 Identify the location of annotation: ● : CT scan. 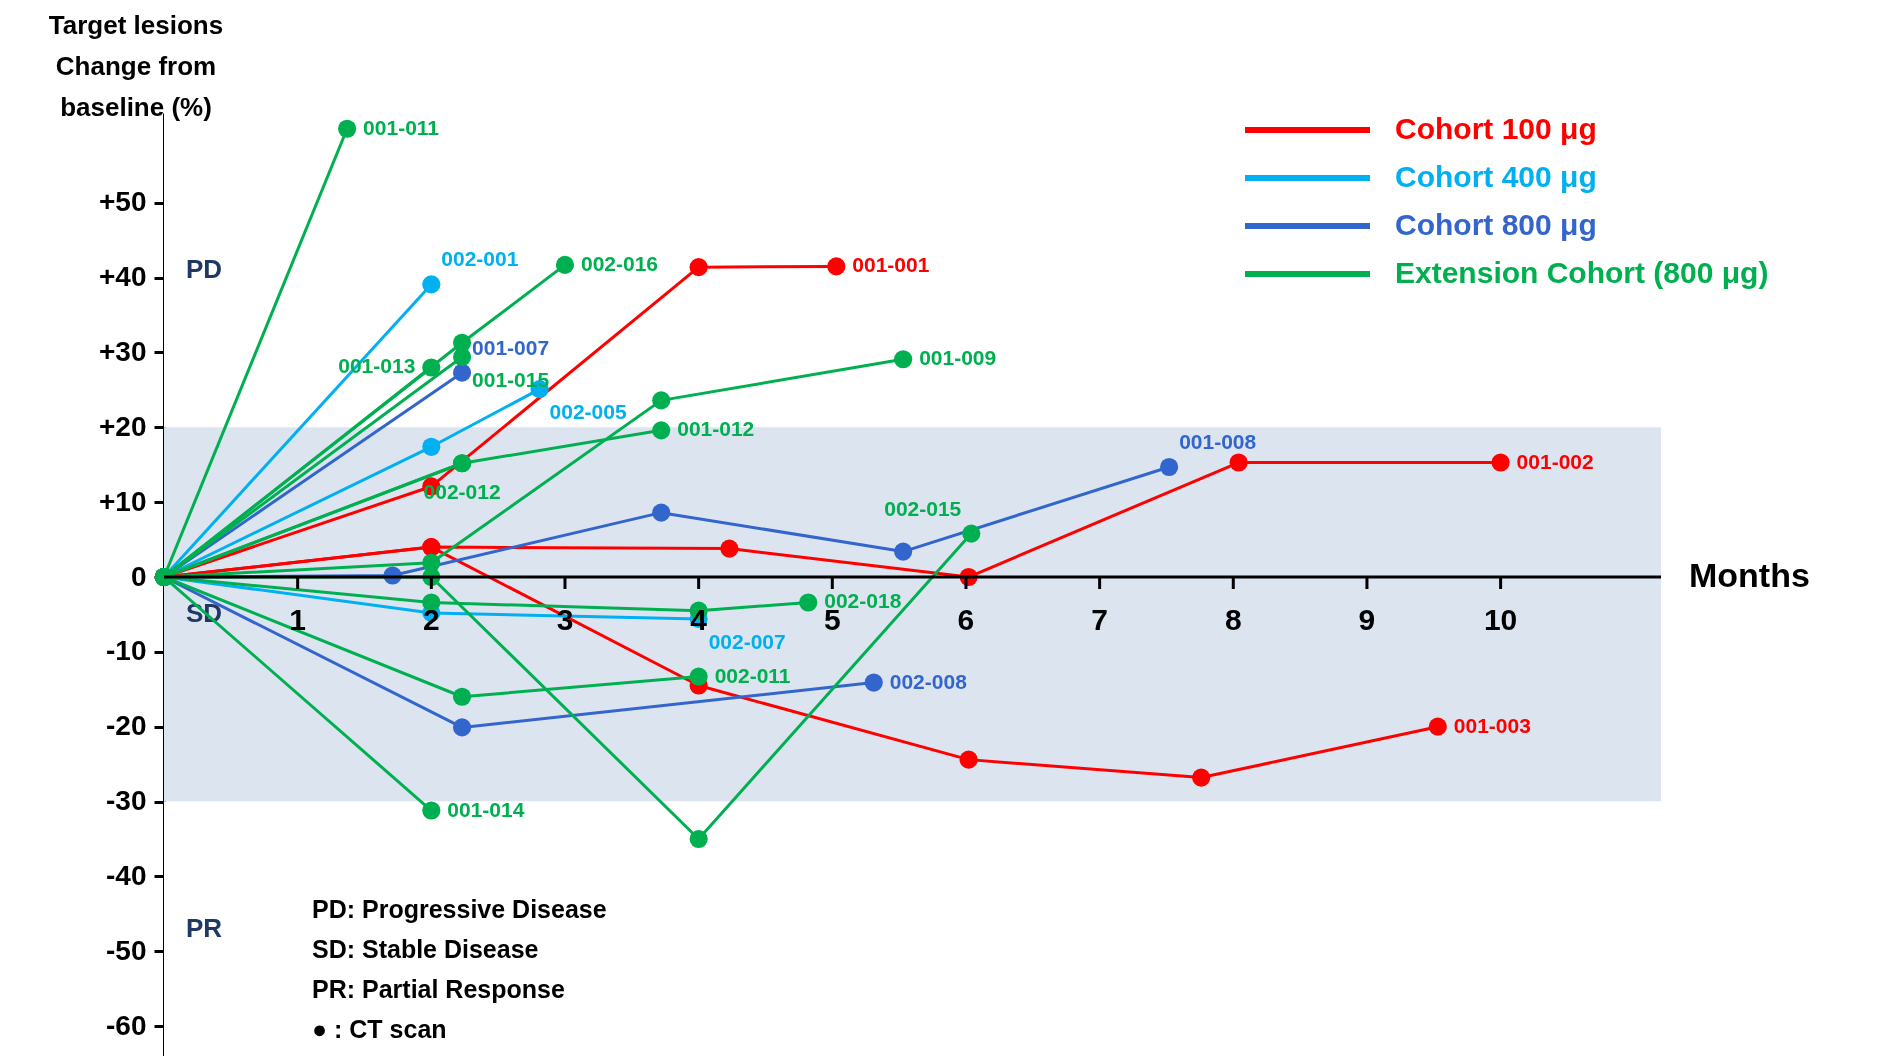
(379, 1029).